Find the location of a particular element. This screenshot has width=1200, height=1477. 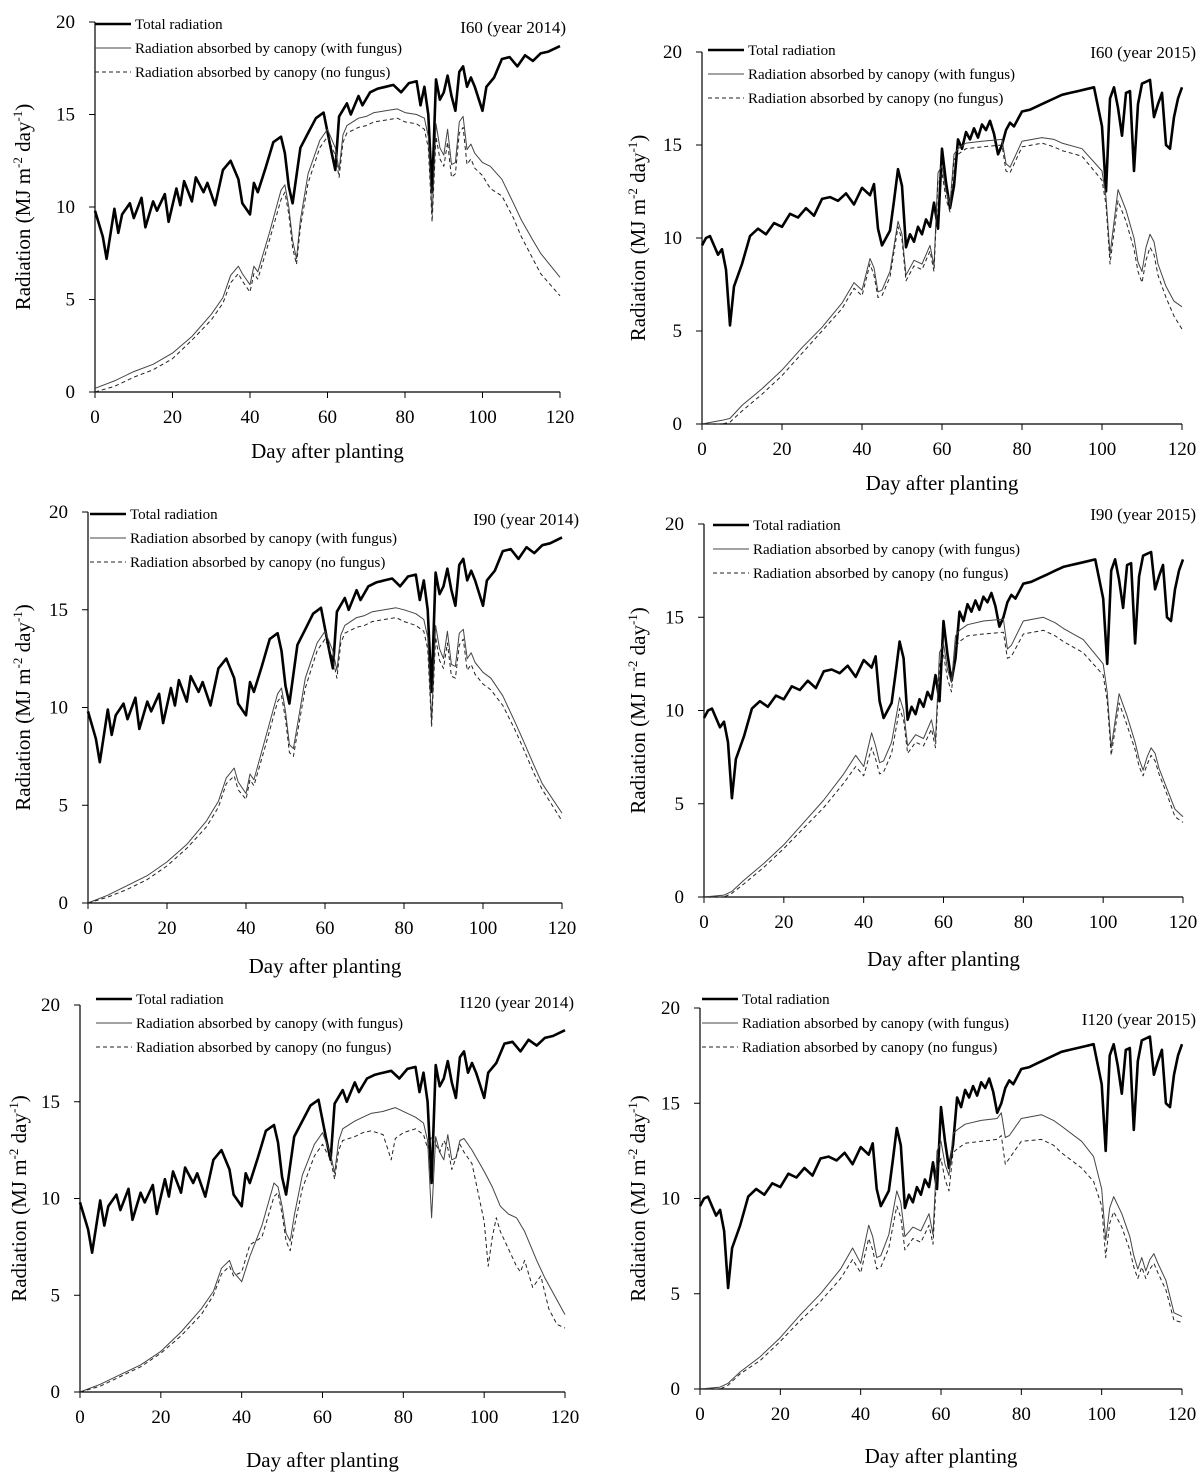

panel-title: I120 (year 2015) is located at coordinates (1139, 1019).